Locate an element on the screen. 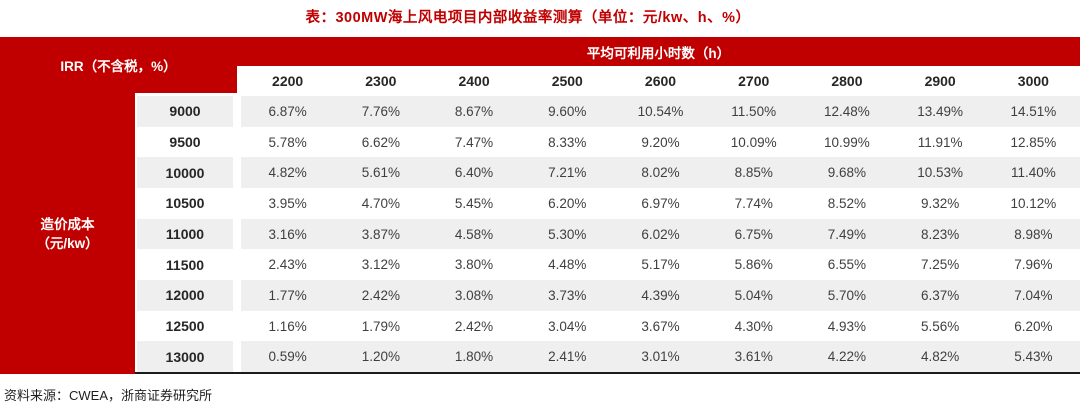 The width and height of the screenshot is (1080, 407). data-cell: 5.56% is located at coordinates (940, 326).